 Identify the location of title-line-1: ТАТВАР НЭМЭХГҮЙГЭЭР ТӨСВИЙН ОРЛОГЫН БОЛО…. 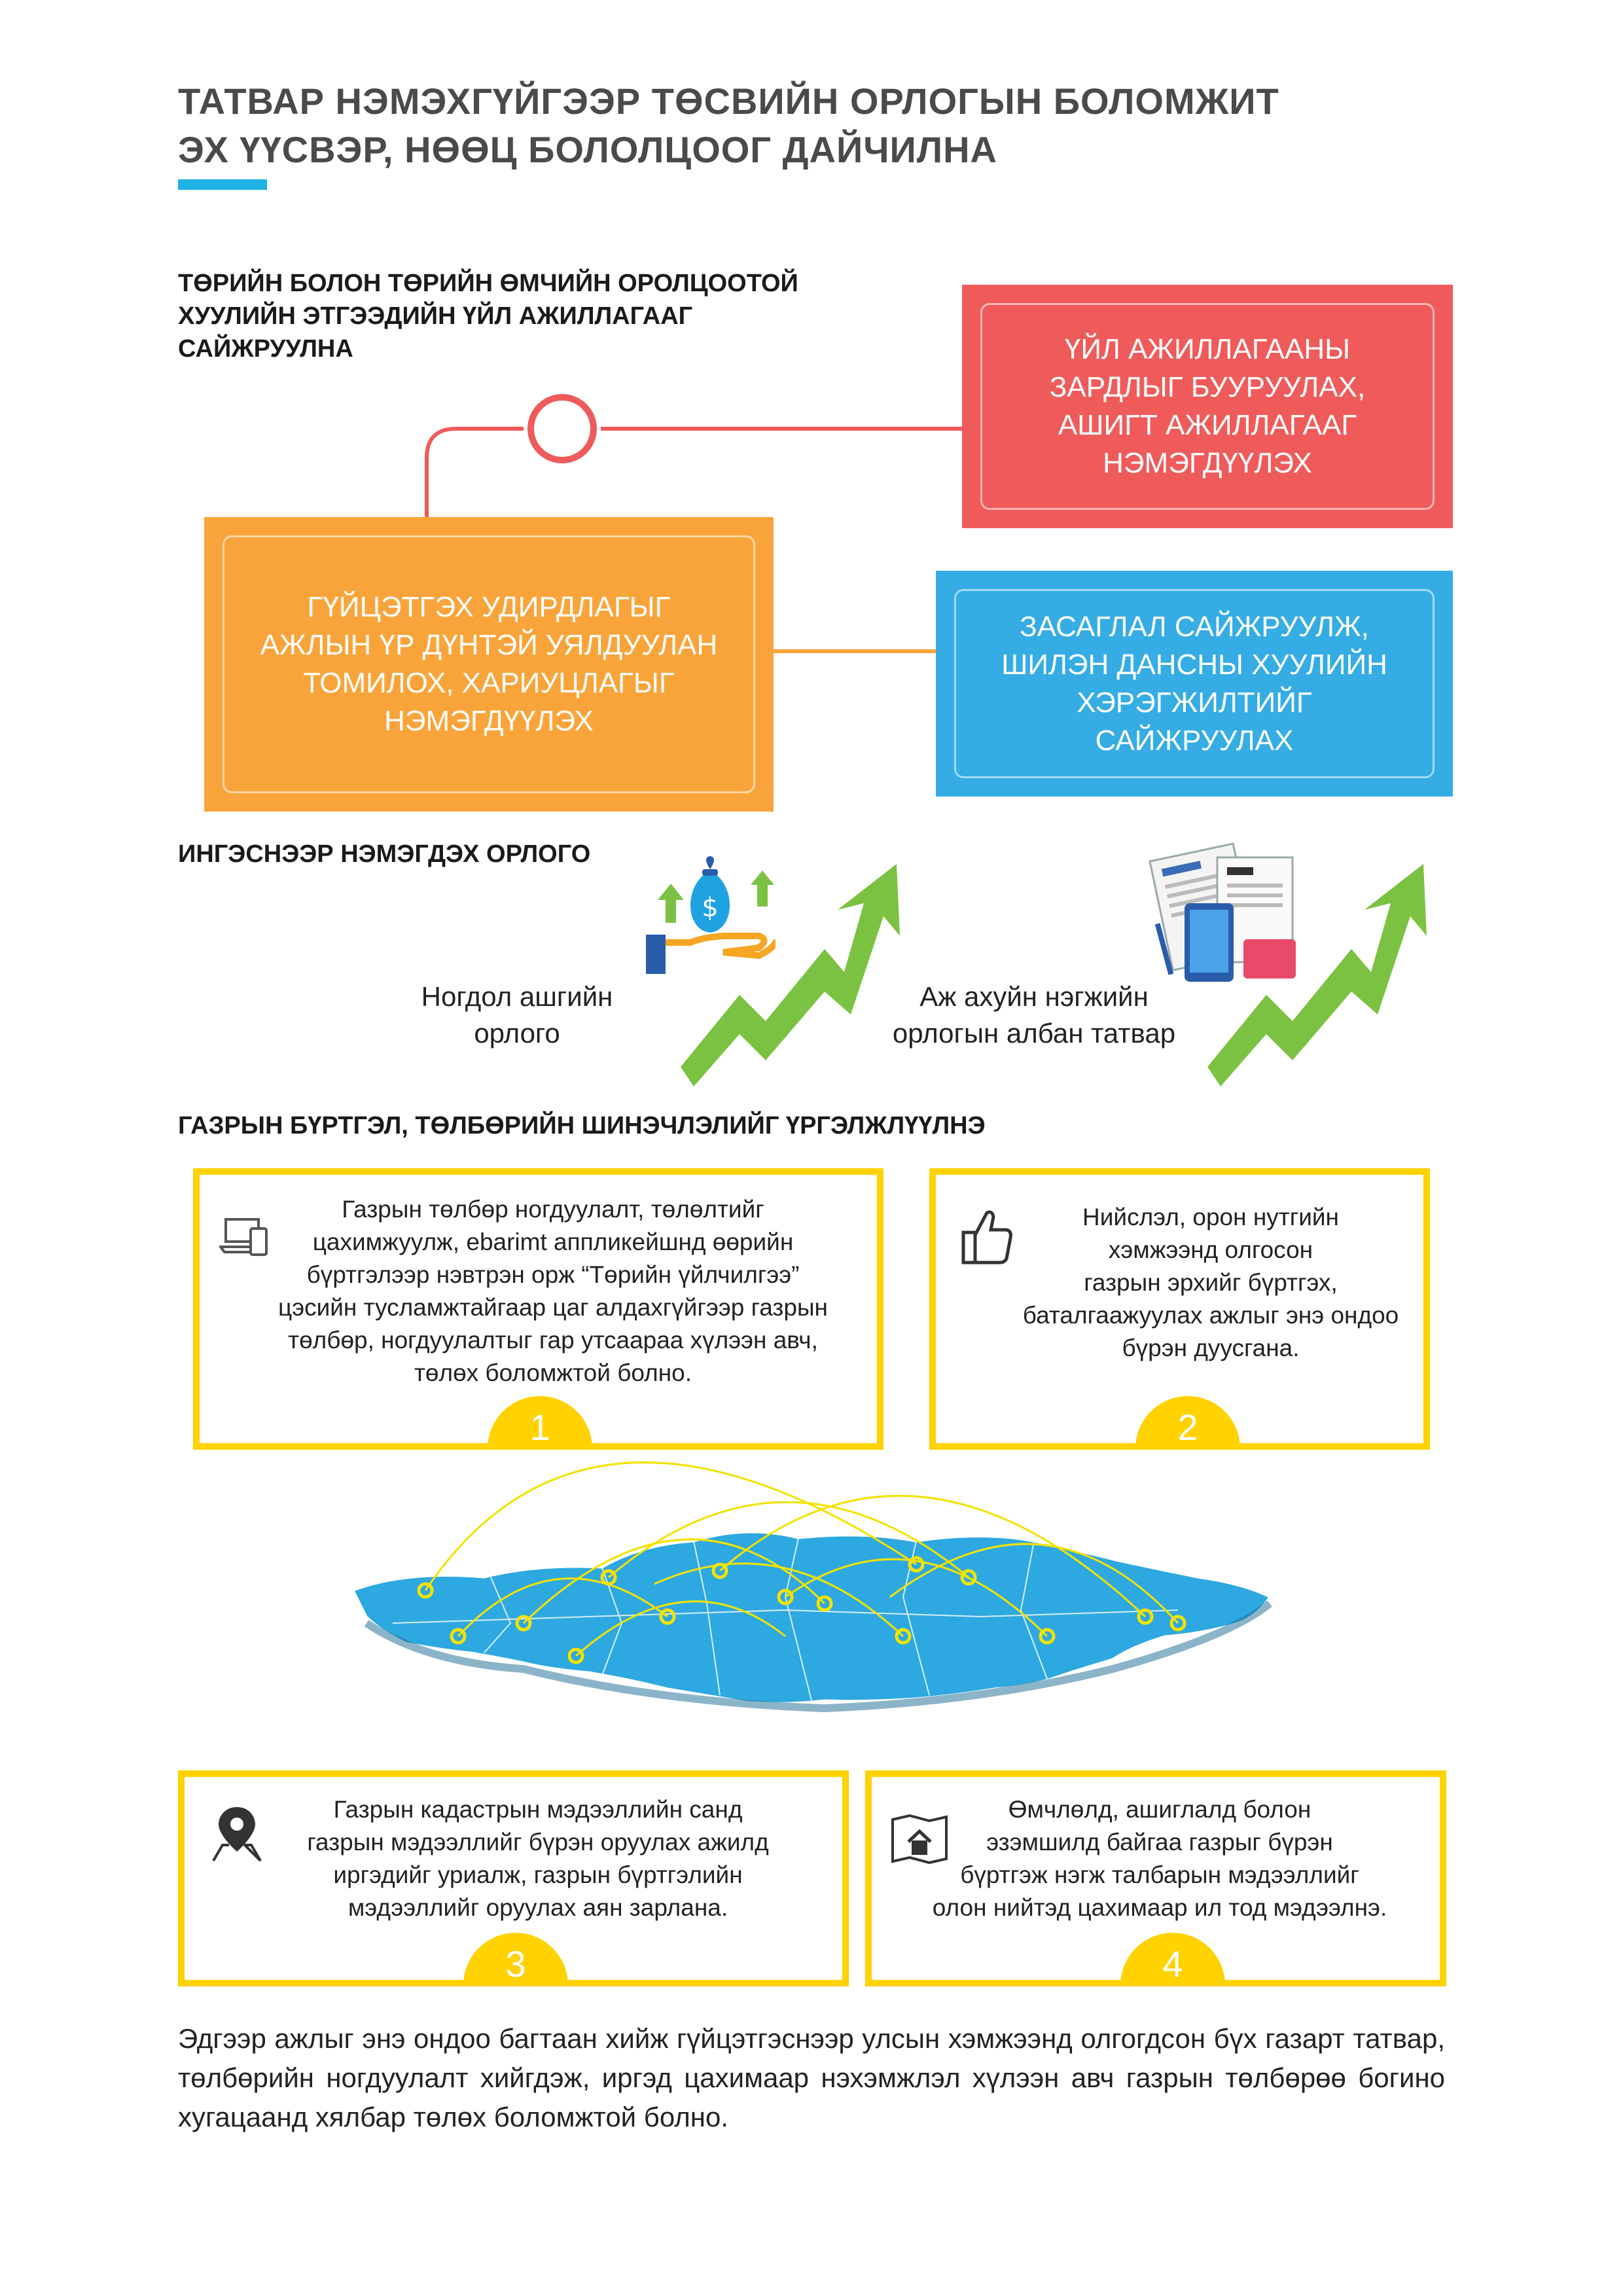
(728, 102).